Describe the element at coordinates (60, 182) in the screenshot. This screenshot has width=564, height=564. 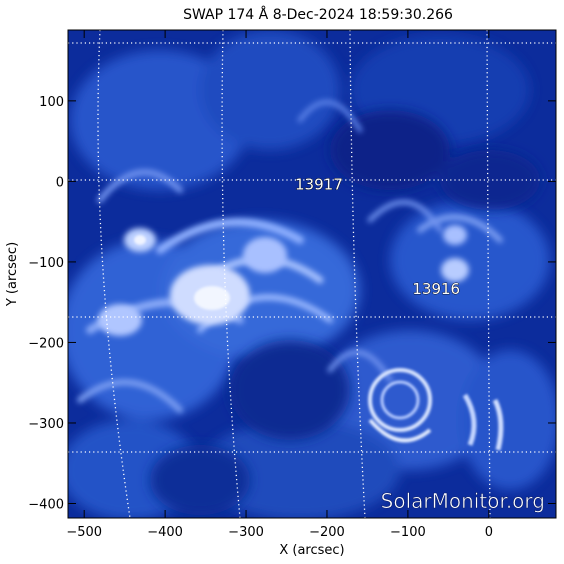
I see `y-tick-label: 0` at that location.